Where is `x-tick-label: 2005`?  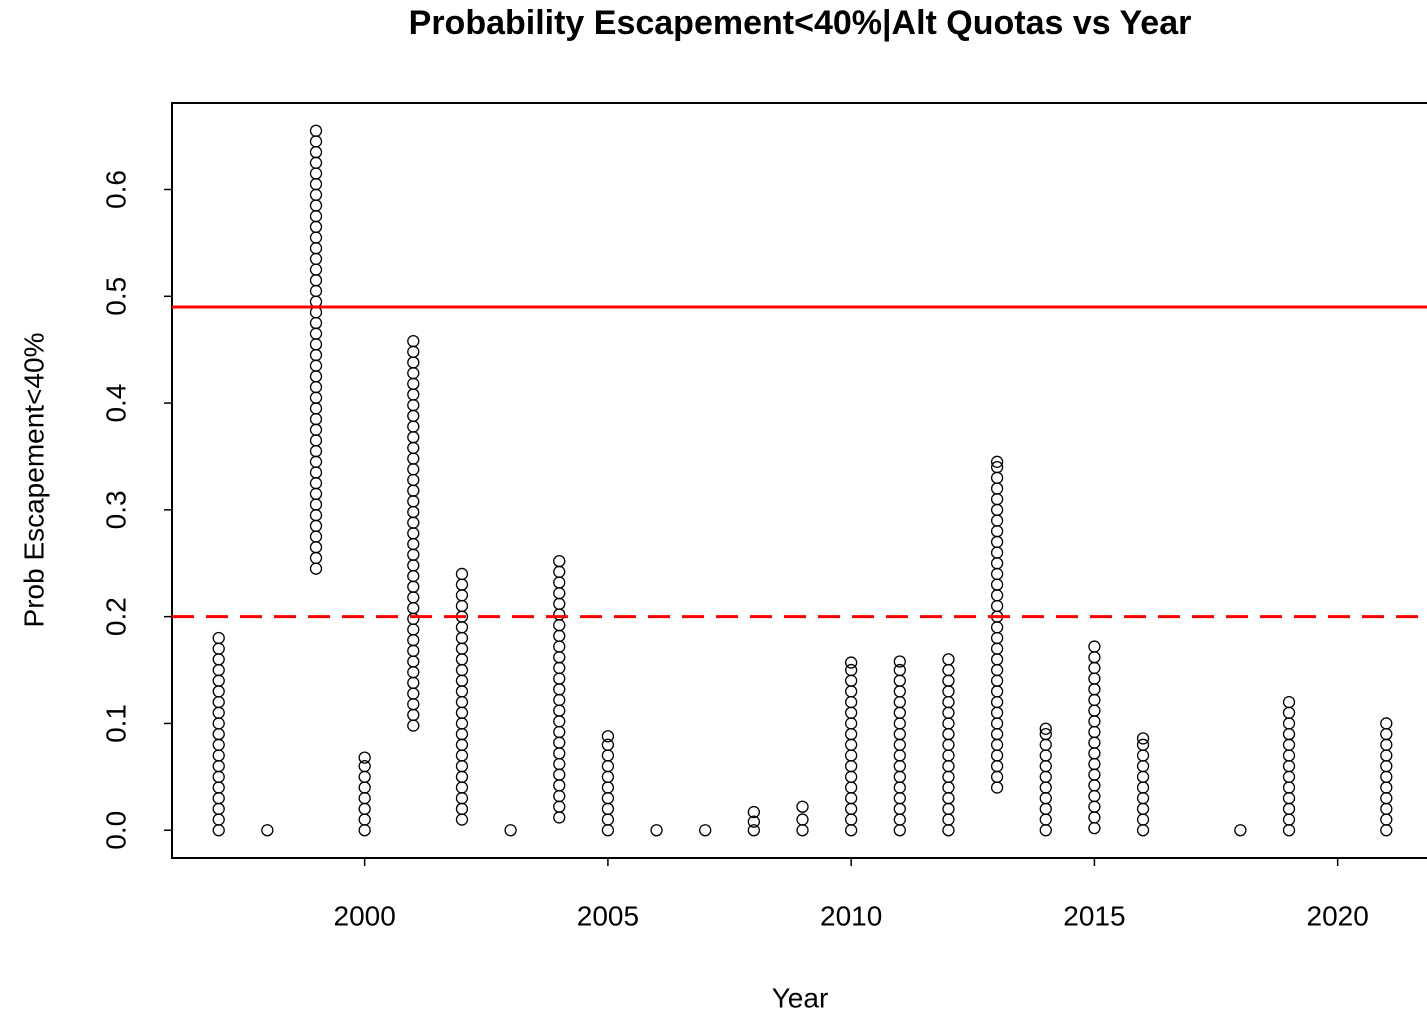 x-tick-label: 2005 is located at coordinates (608, 915).